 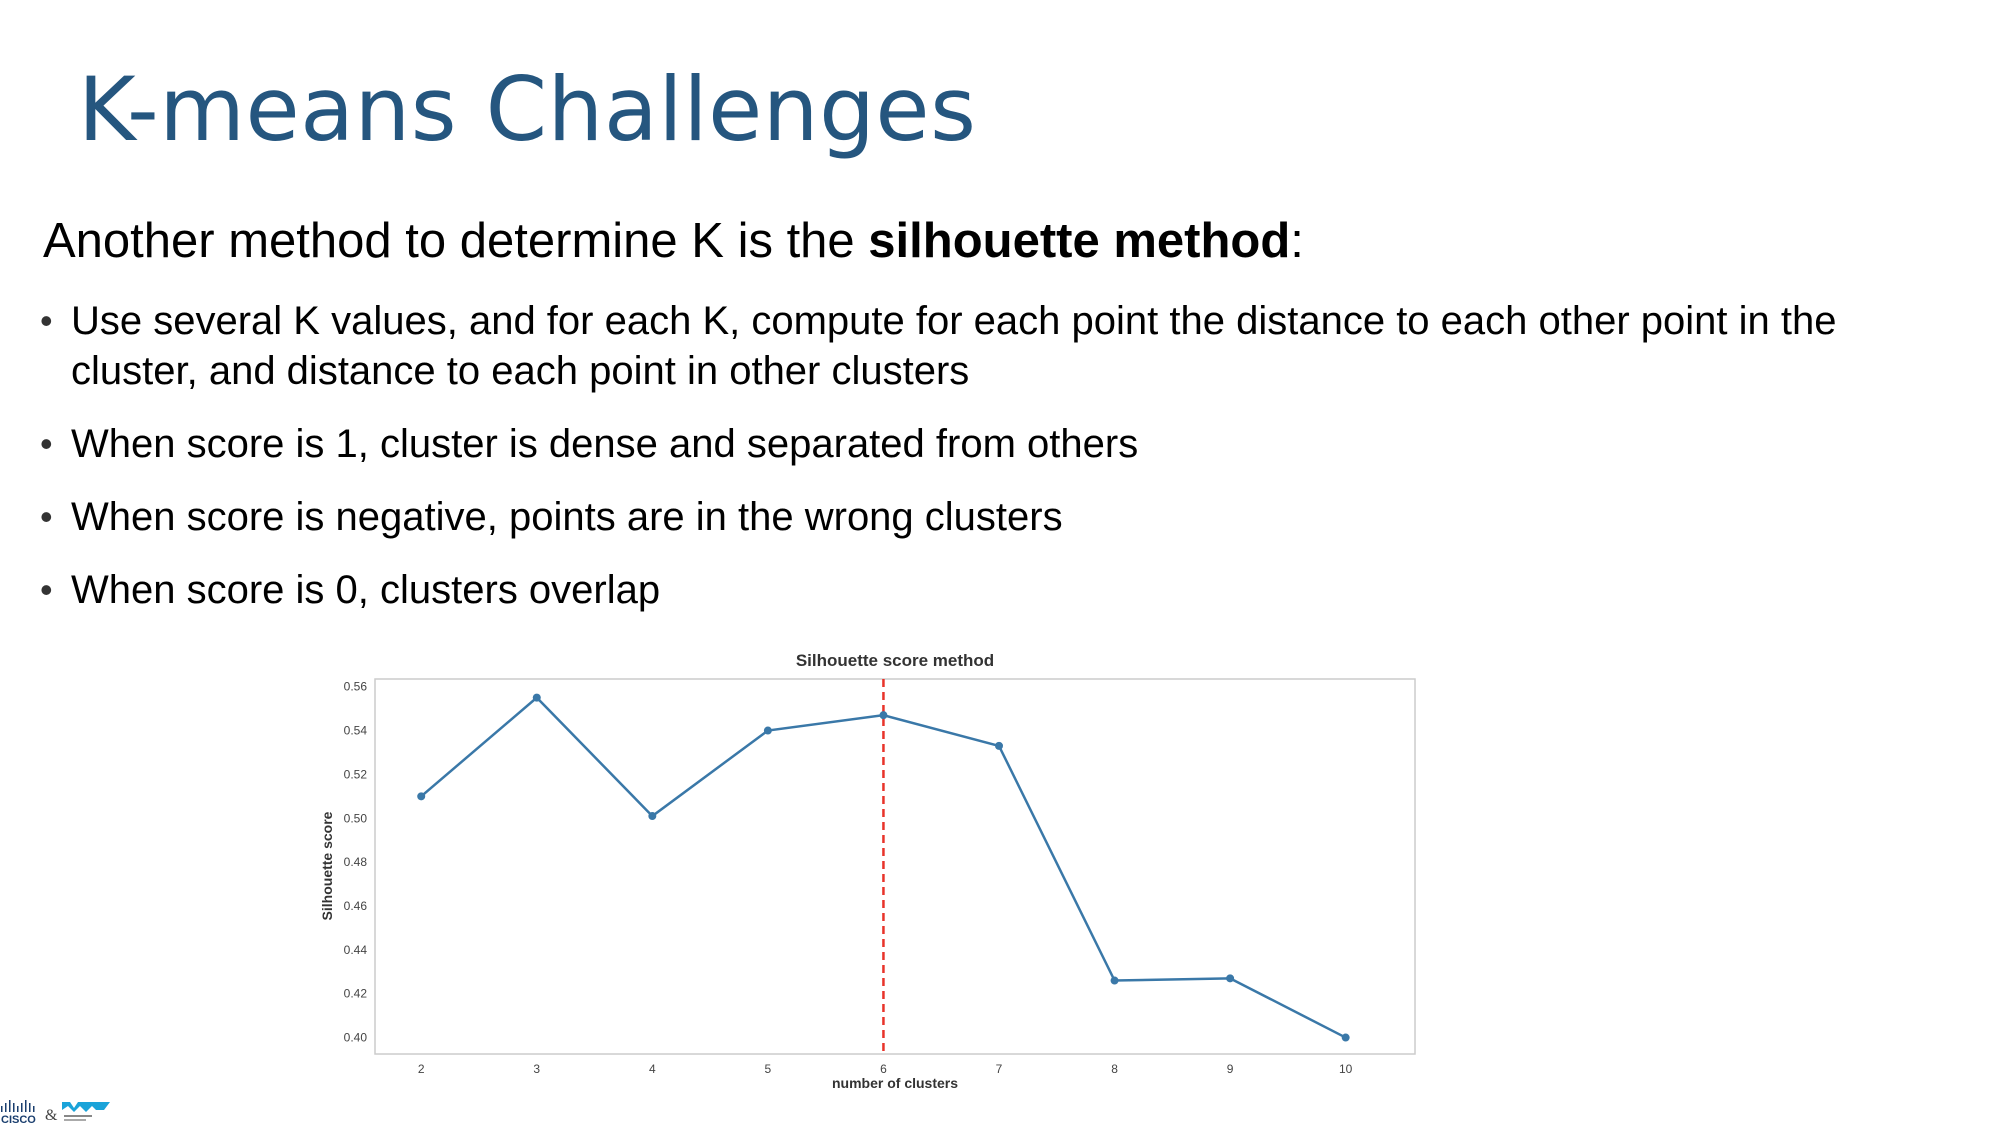 What do you see at coordinates (883, 867) in the screenshot?
I see `data-points` at bounding box center [883, 867].